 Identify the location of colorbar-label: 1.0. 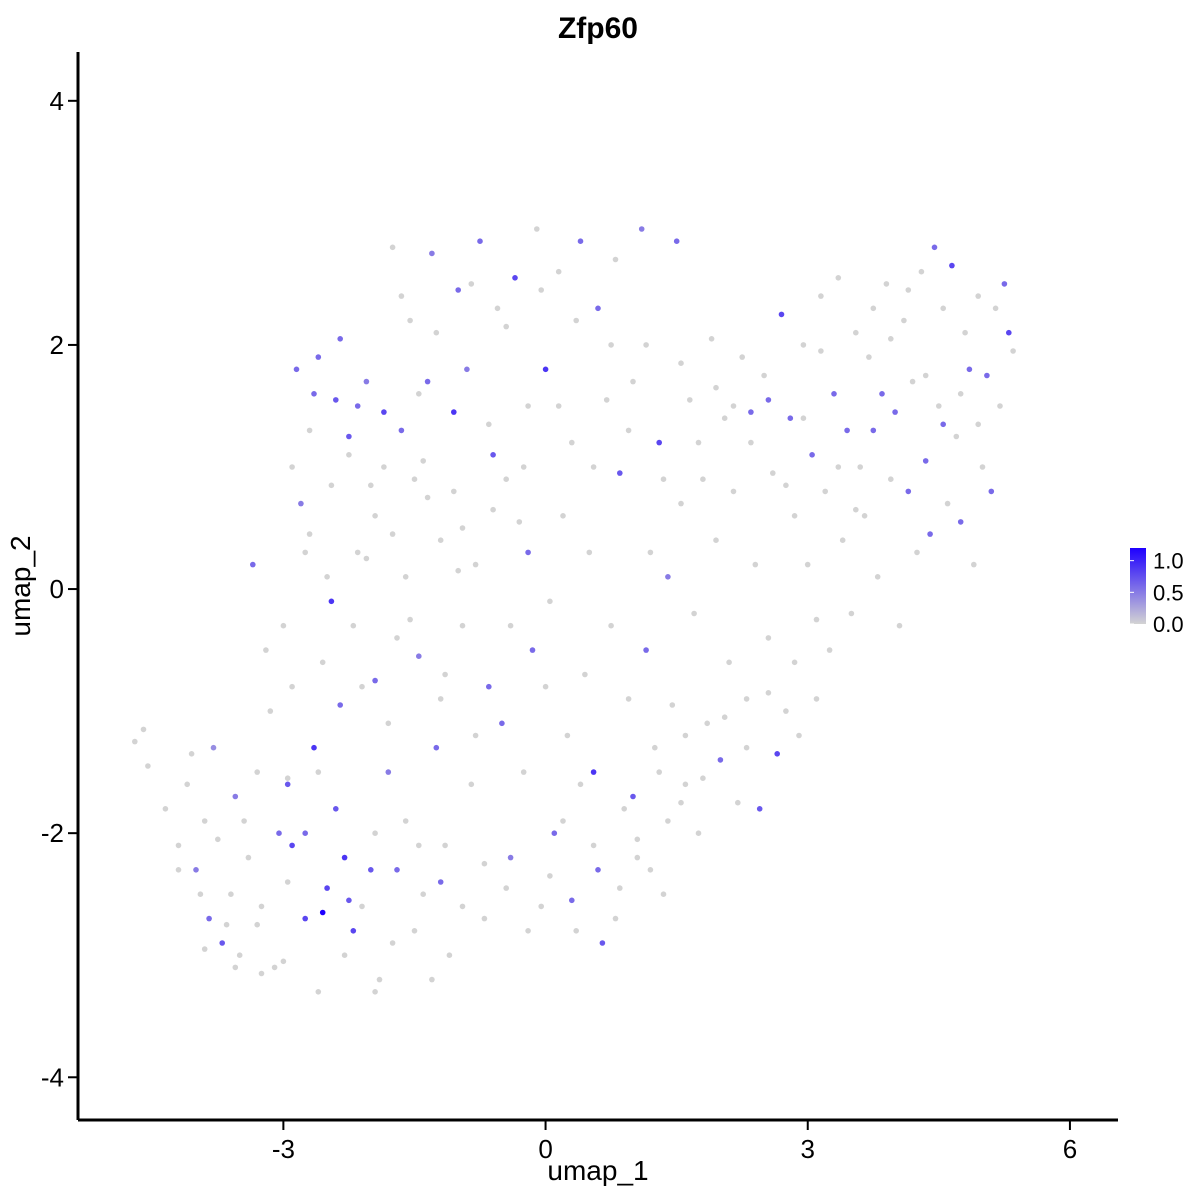
(1168, 561).